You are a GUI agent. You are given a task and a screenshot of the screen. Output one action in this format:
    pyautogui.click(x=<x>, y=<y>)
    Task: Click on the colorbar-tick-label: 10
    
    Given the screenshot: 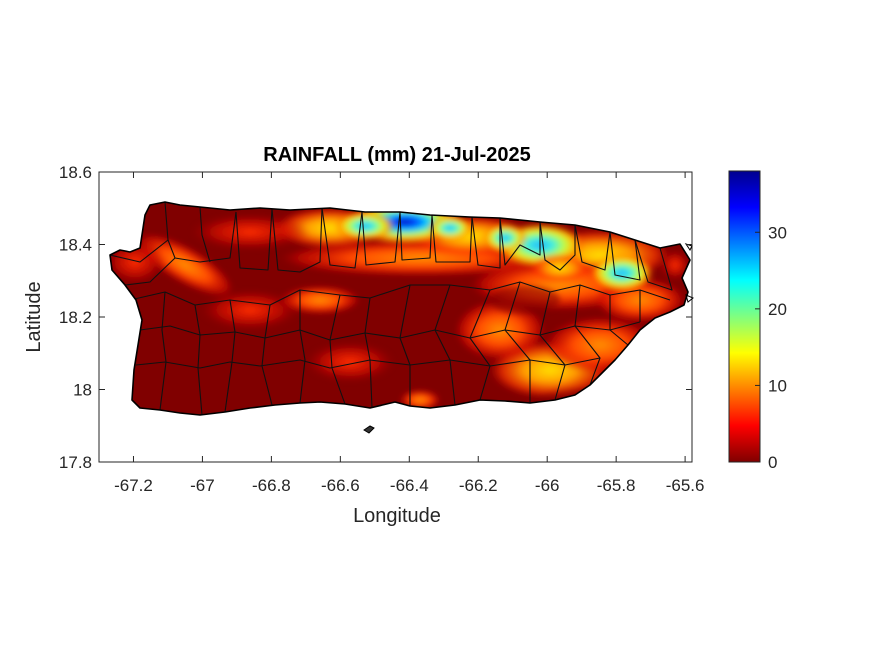 What is the action you would take?
    pyautogui.click(x=777, y=385)
    